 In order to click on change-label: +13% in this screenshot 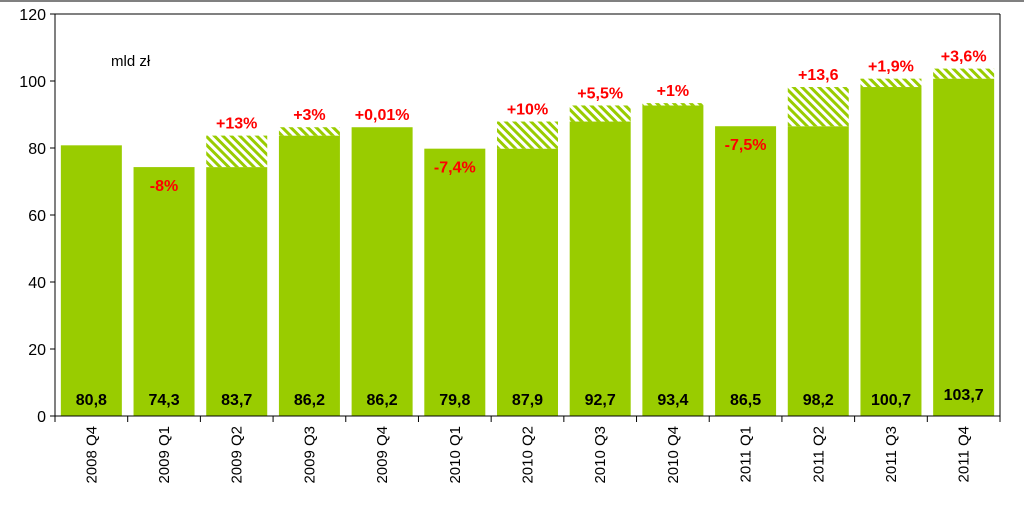, I will do `click(236, 124)`.